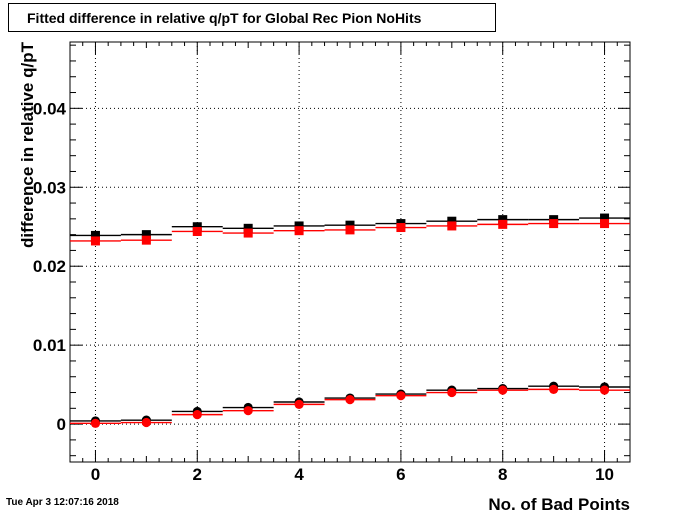 The height and width of the screenshot is (514, 700). What do you see at coordinates (559, 504) in the screenshot?
I see `x-axis-title: No. of Bad Points` at bounding box center [559, 504].